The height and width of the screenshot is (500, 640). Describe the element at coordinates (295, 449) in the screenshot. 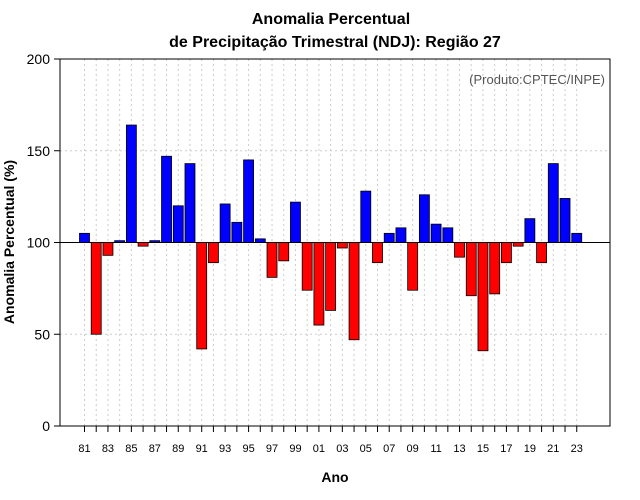

I see `x-tick-label: 99` at that location.